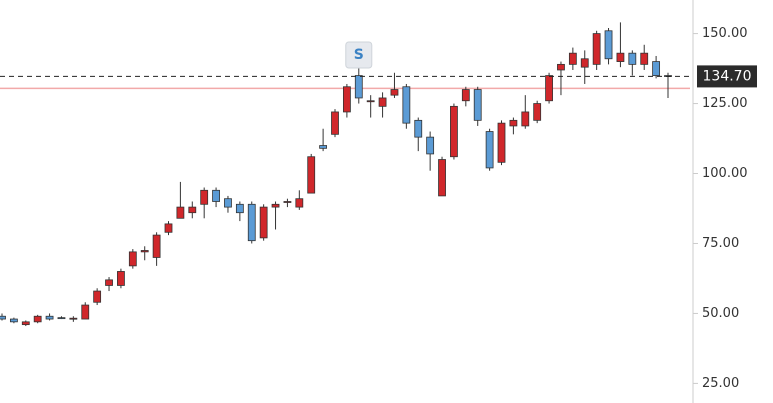 This screenshot has height=403, width=773. I want to click on marker-label: S, so click(359, 55).